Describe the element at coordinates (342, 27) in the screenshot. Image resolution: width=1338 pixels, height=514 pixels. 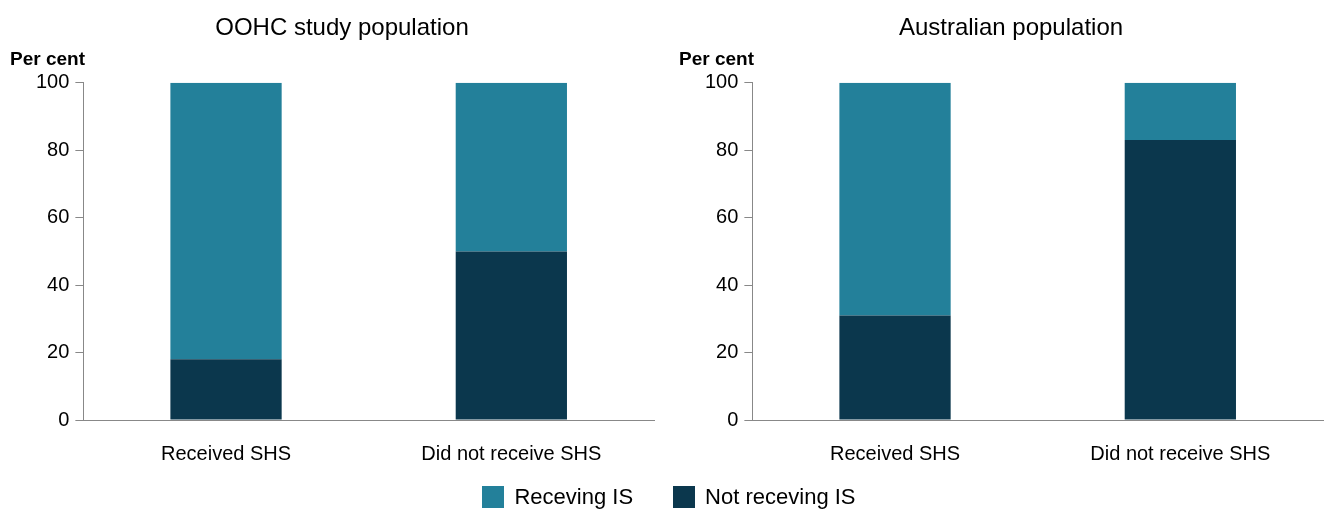
I see `chart-title: OOHC study population` at that location.